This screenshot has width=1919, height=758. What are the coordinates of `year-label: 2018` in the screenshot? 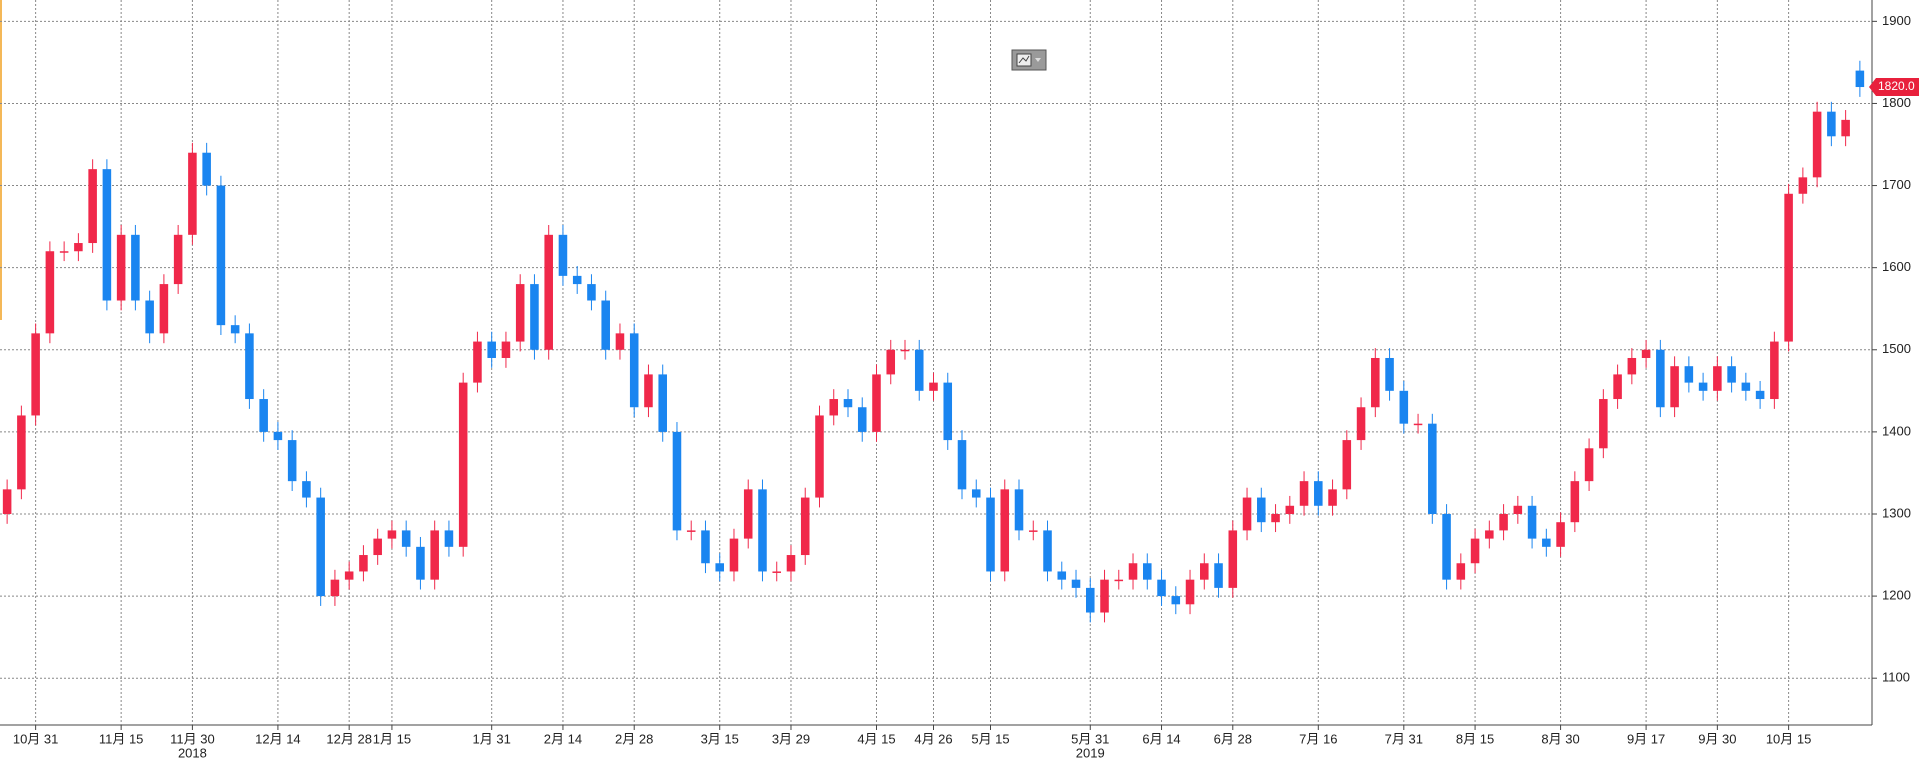 It's located at (192, 751).